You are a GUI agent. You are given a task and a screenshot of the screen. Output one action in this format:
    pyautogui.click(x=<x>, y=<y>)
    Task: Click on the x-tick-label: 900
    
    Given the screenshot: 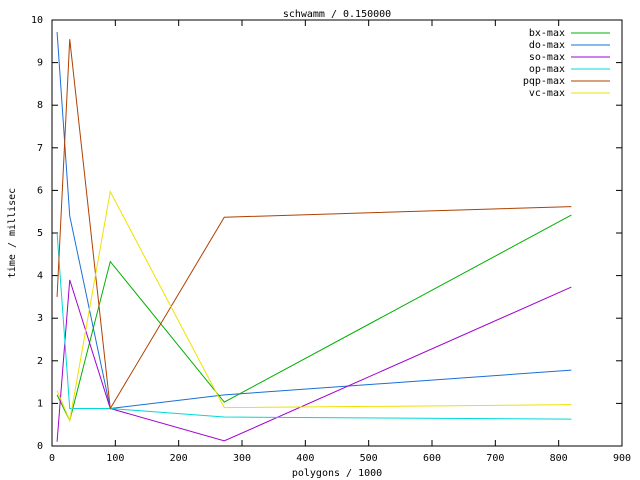 What is the action you would take?
    pyautogui.click(x=622, y=458)
    